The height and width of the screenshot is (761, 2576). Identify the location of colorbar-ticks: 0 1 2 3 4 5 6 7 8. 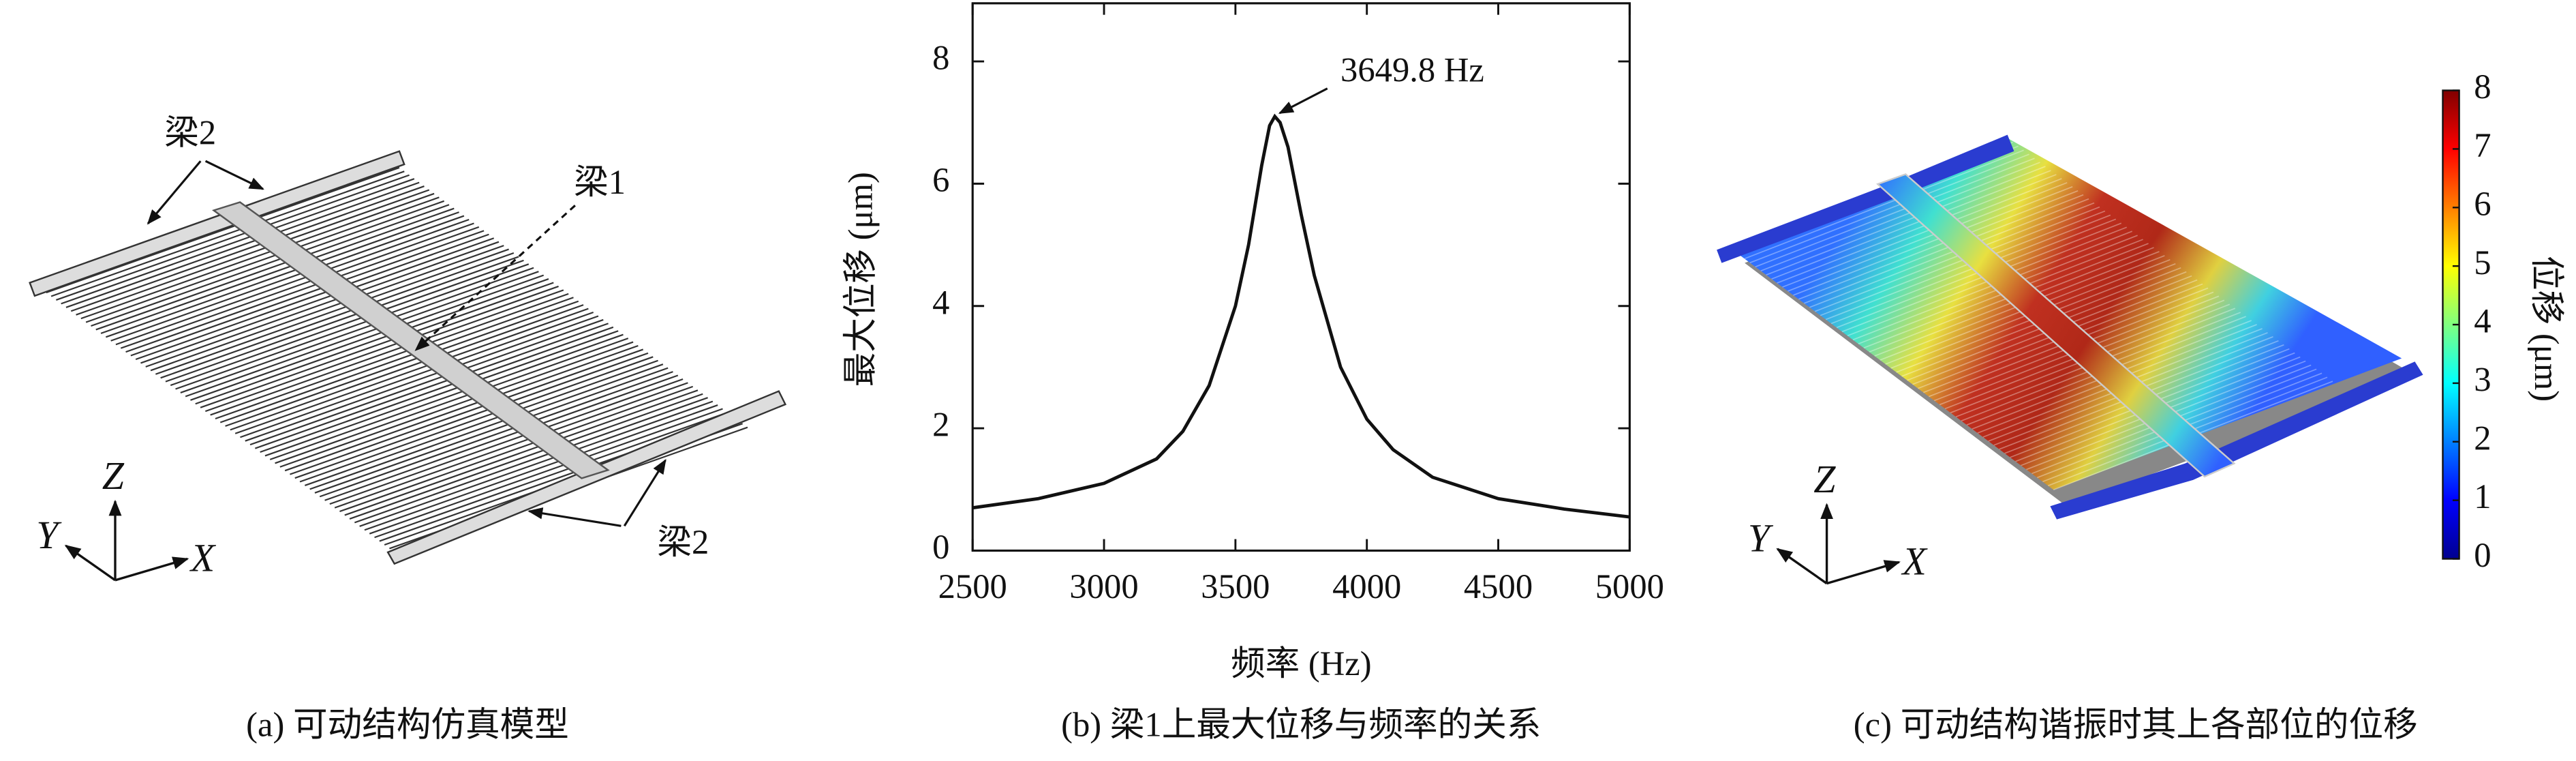
(2471, 321).